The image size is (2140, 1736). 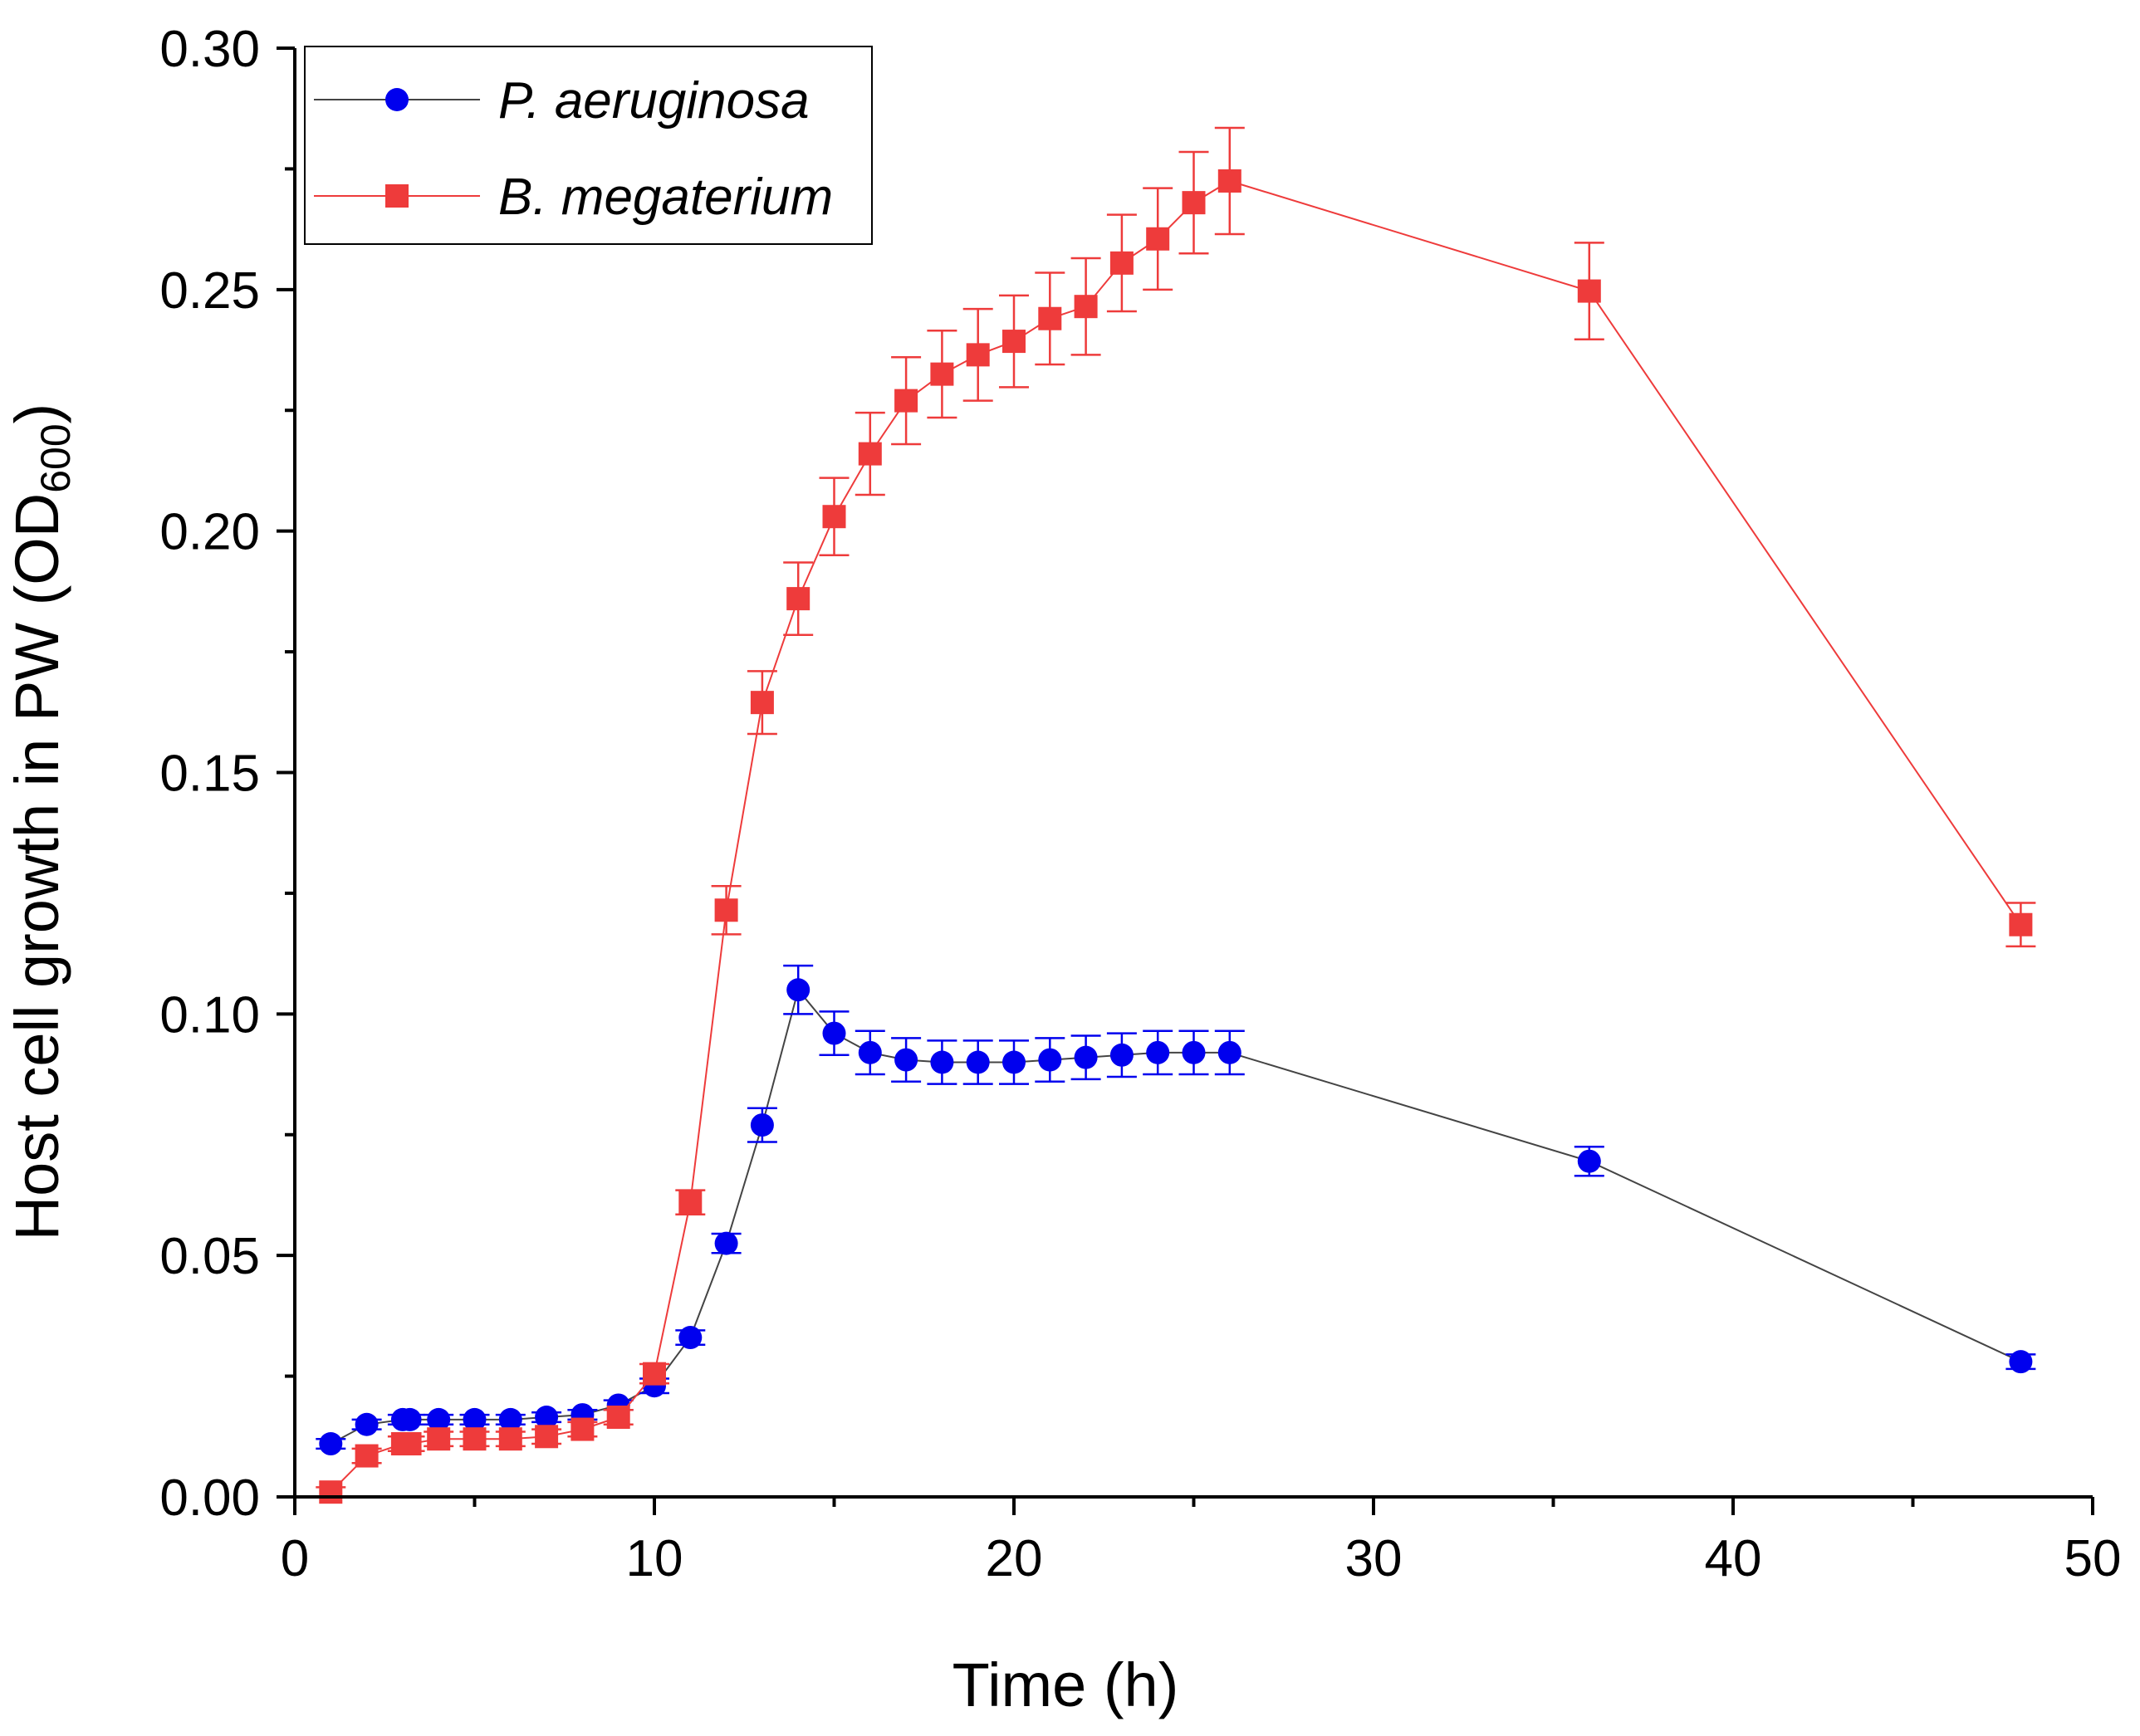 I want to click on legend-label-b-megaterium: B. megaterium, so click(x=665, y=197).